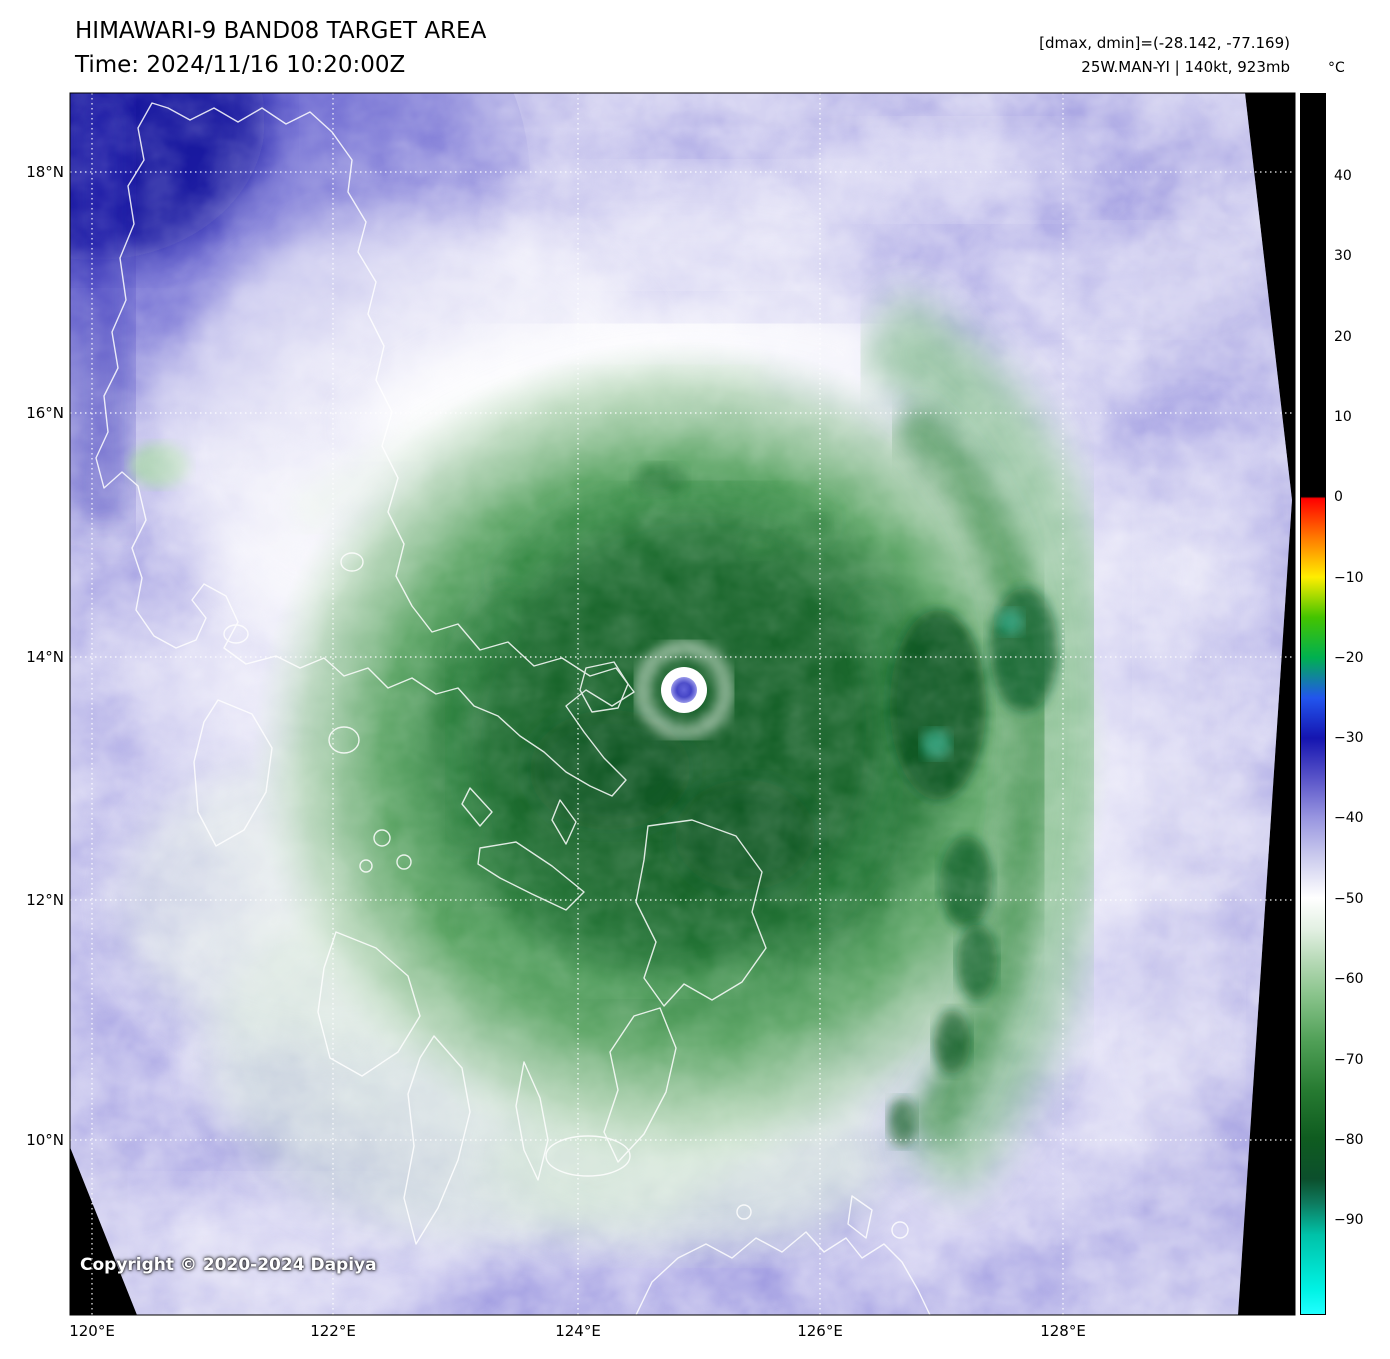 Image resolution: width=1390 pixels, height=1359 pixels. What do you see at coordinates (1349, 658) in the screenshot?
I see `colorbar-tick-label: −20` at bounding box center [1349, 658].